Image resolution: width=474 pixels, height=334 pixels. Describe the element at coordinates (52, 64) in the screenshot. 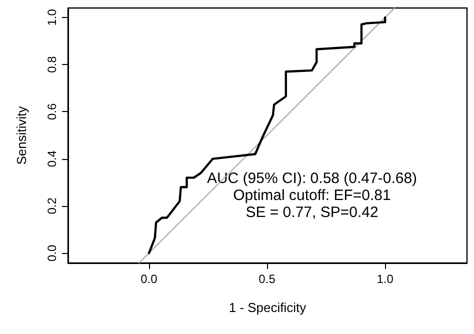

I see `y-tick-label: 0.8` at that location.